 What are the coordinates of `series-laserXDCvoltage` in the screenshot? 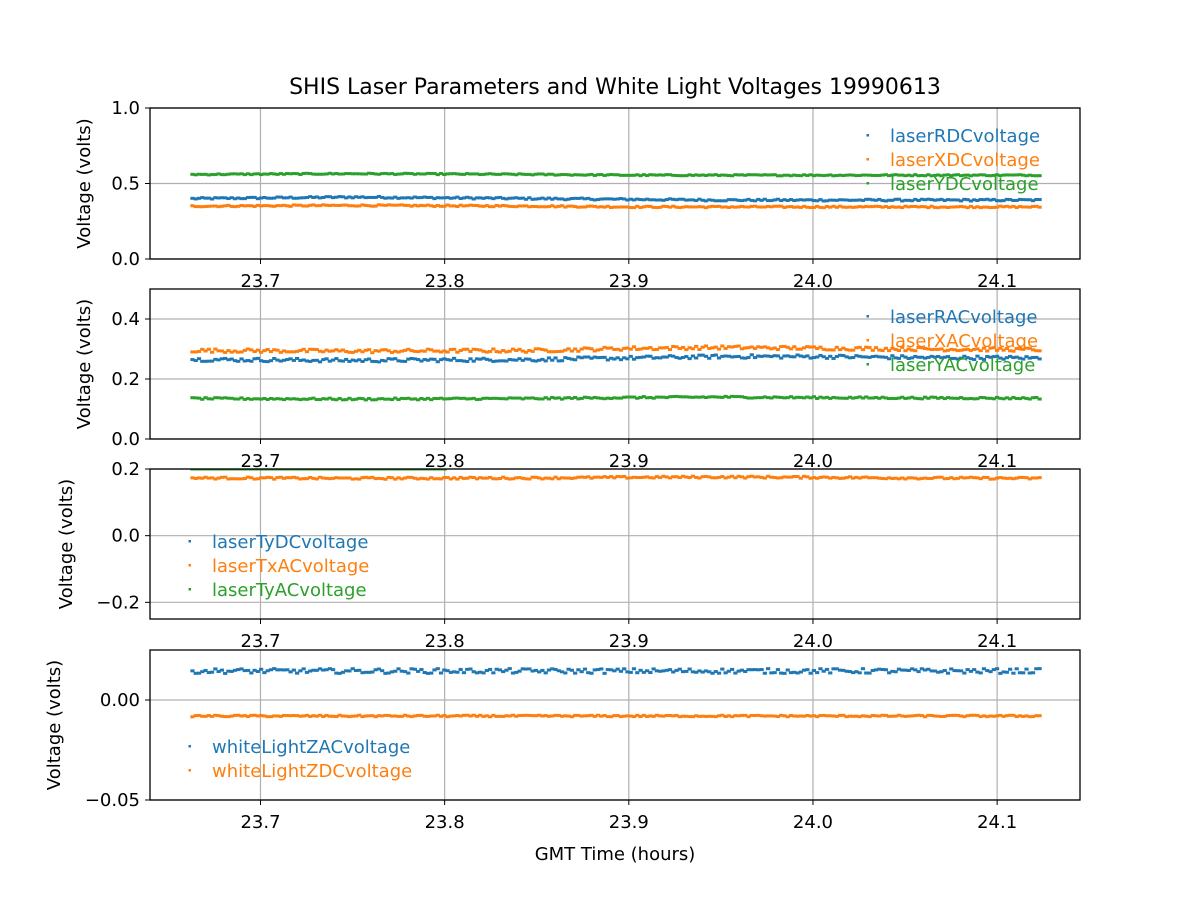 It's located at (616, 206).